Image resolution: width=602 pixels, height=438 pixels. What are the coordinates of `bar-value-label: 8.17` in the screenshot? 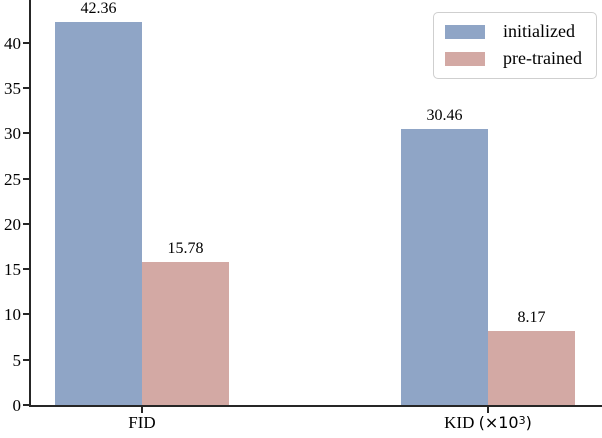 It's located at (531, 318).